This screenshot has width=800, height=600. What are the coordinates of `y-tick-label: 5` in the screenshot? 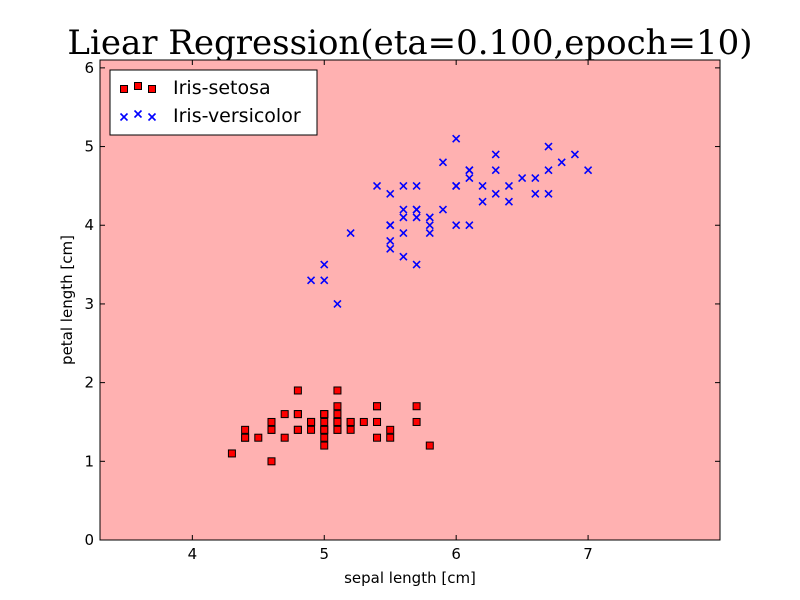 It's located at (89, 147).